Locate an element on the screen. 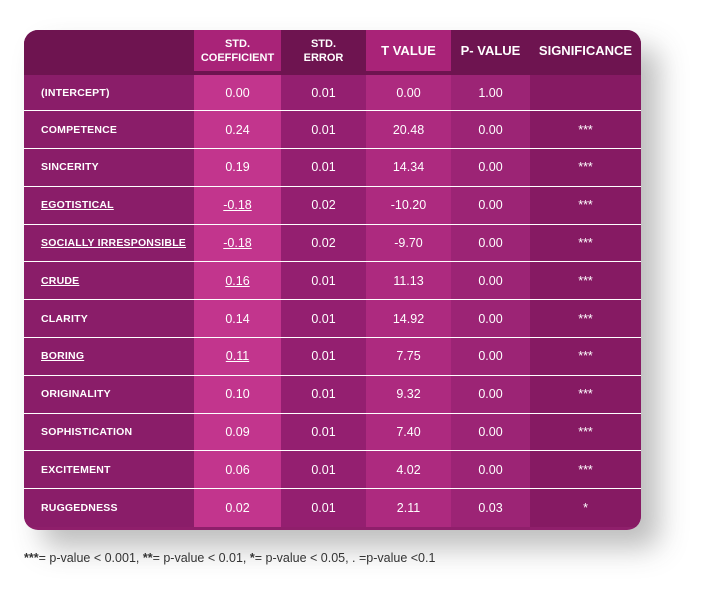 The image size is (720, 598). table-row: (INTERCEPT) 0.00 0.01 0.00 1.00 is located at coordinates (332, 91).